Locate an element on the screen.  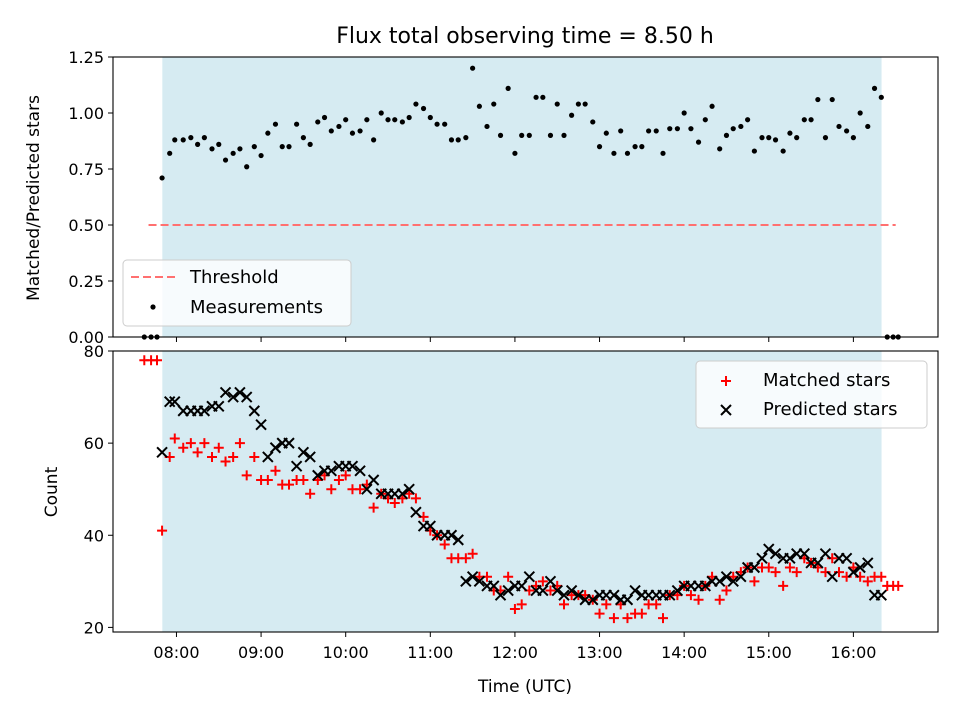
top-y-axis-label: Matched/Predicted stars is located at coordinates (34, 198).